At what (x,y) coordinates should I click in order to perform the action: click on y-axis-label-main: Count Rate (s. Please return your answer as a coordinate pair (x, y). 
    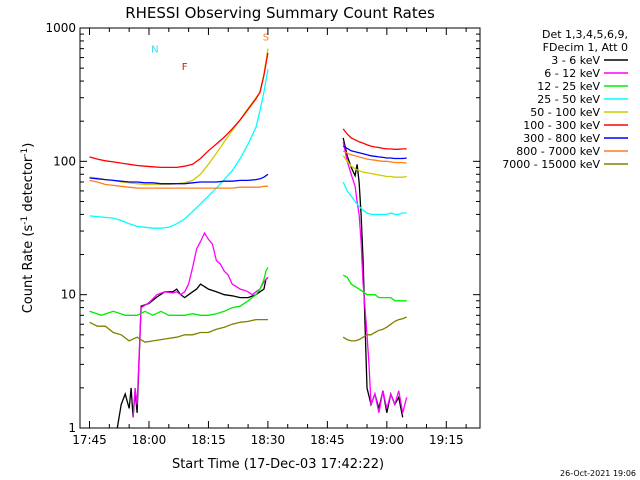
    Looking at the image, I should click on (28, 269).